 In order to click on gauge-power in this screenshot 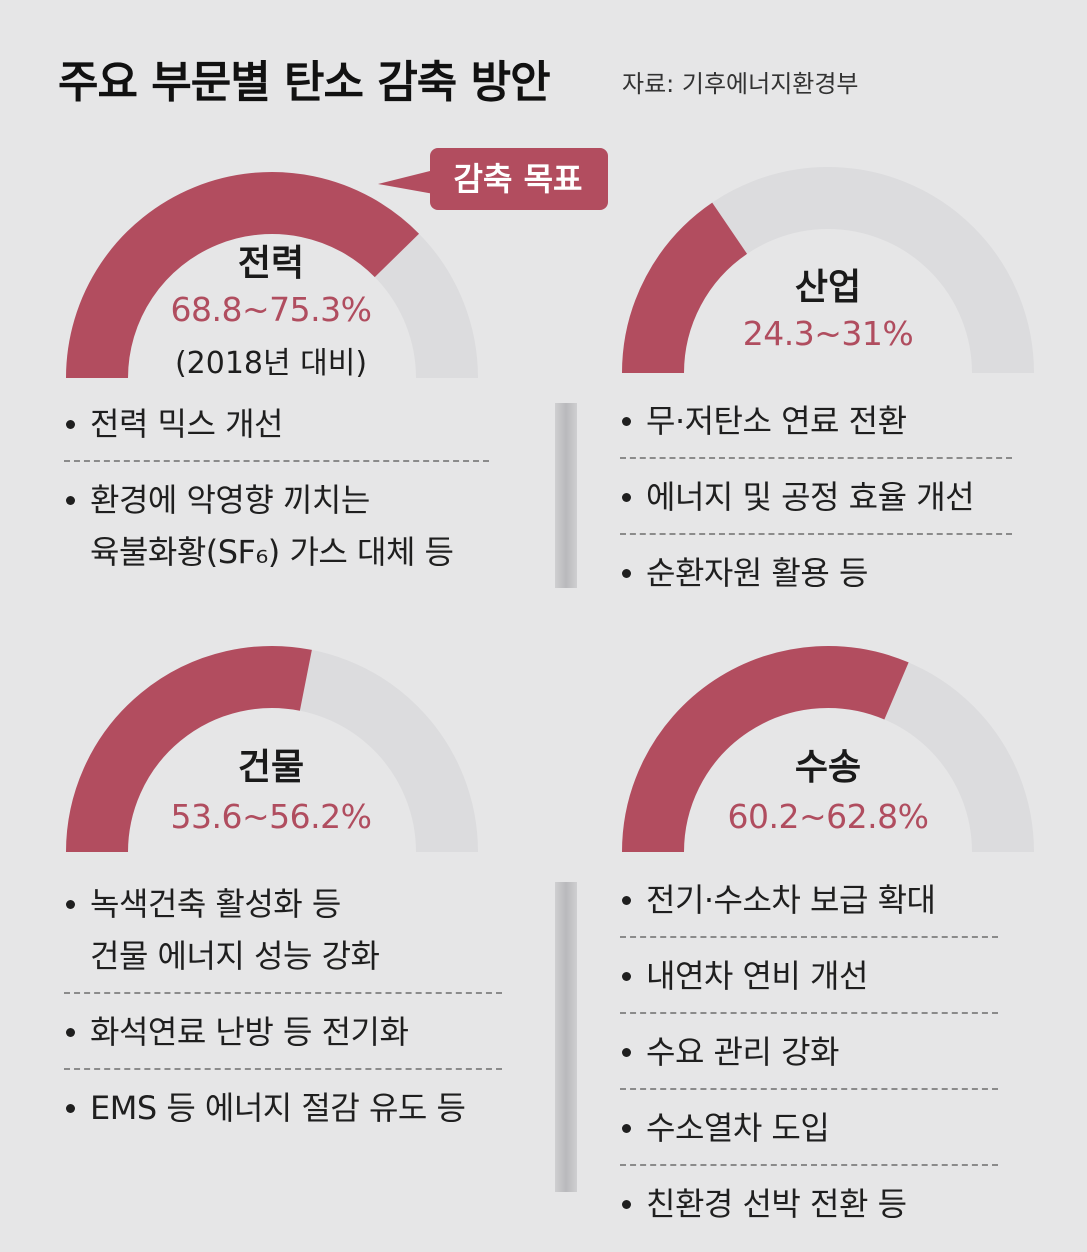, I will do `click(272, 275)`.